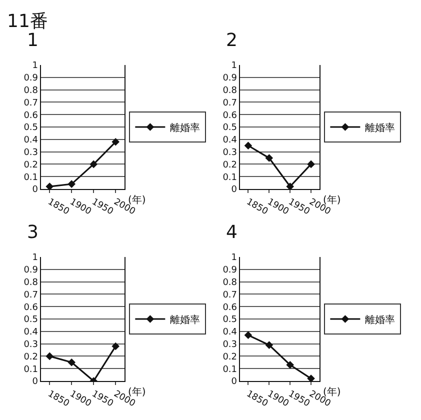 This screenshot has width=421, height=420. I want to click on chart-title: 2, so click(232, 40).